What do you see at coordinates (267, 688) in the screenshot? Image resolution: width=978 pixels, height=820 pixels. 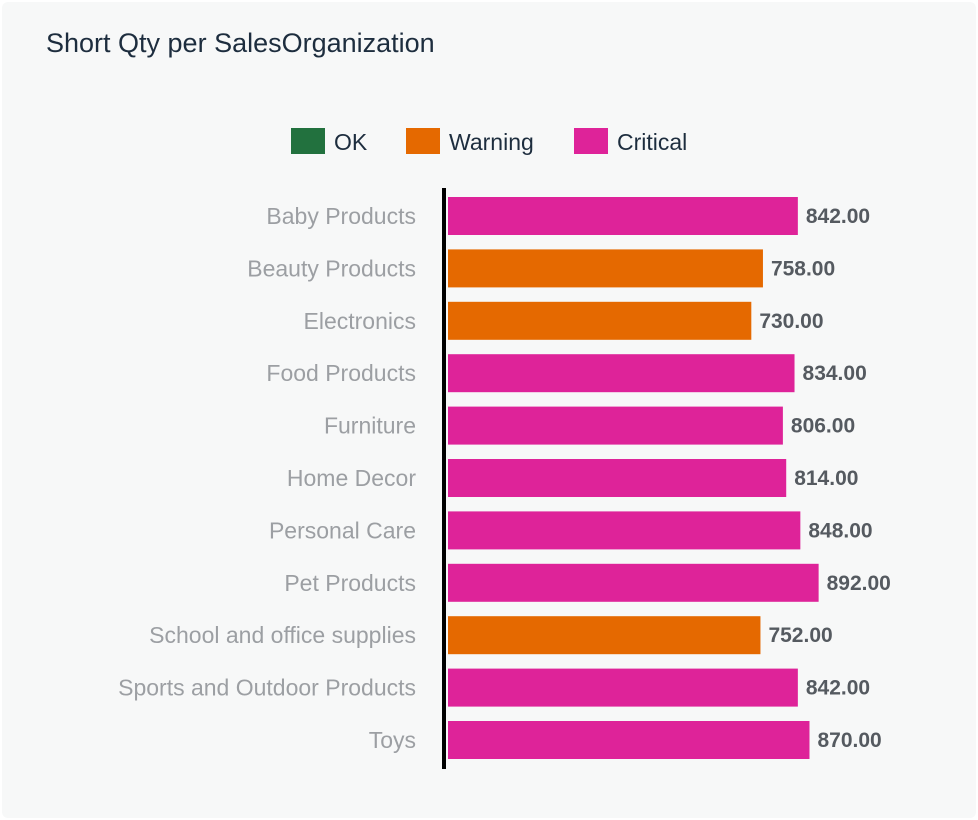 I see `category-label: Sports and Outdoor Products` at bounding box center [267, 688].